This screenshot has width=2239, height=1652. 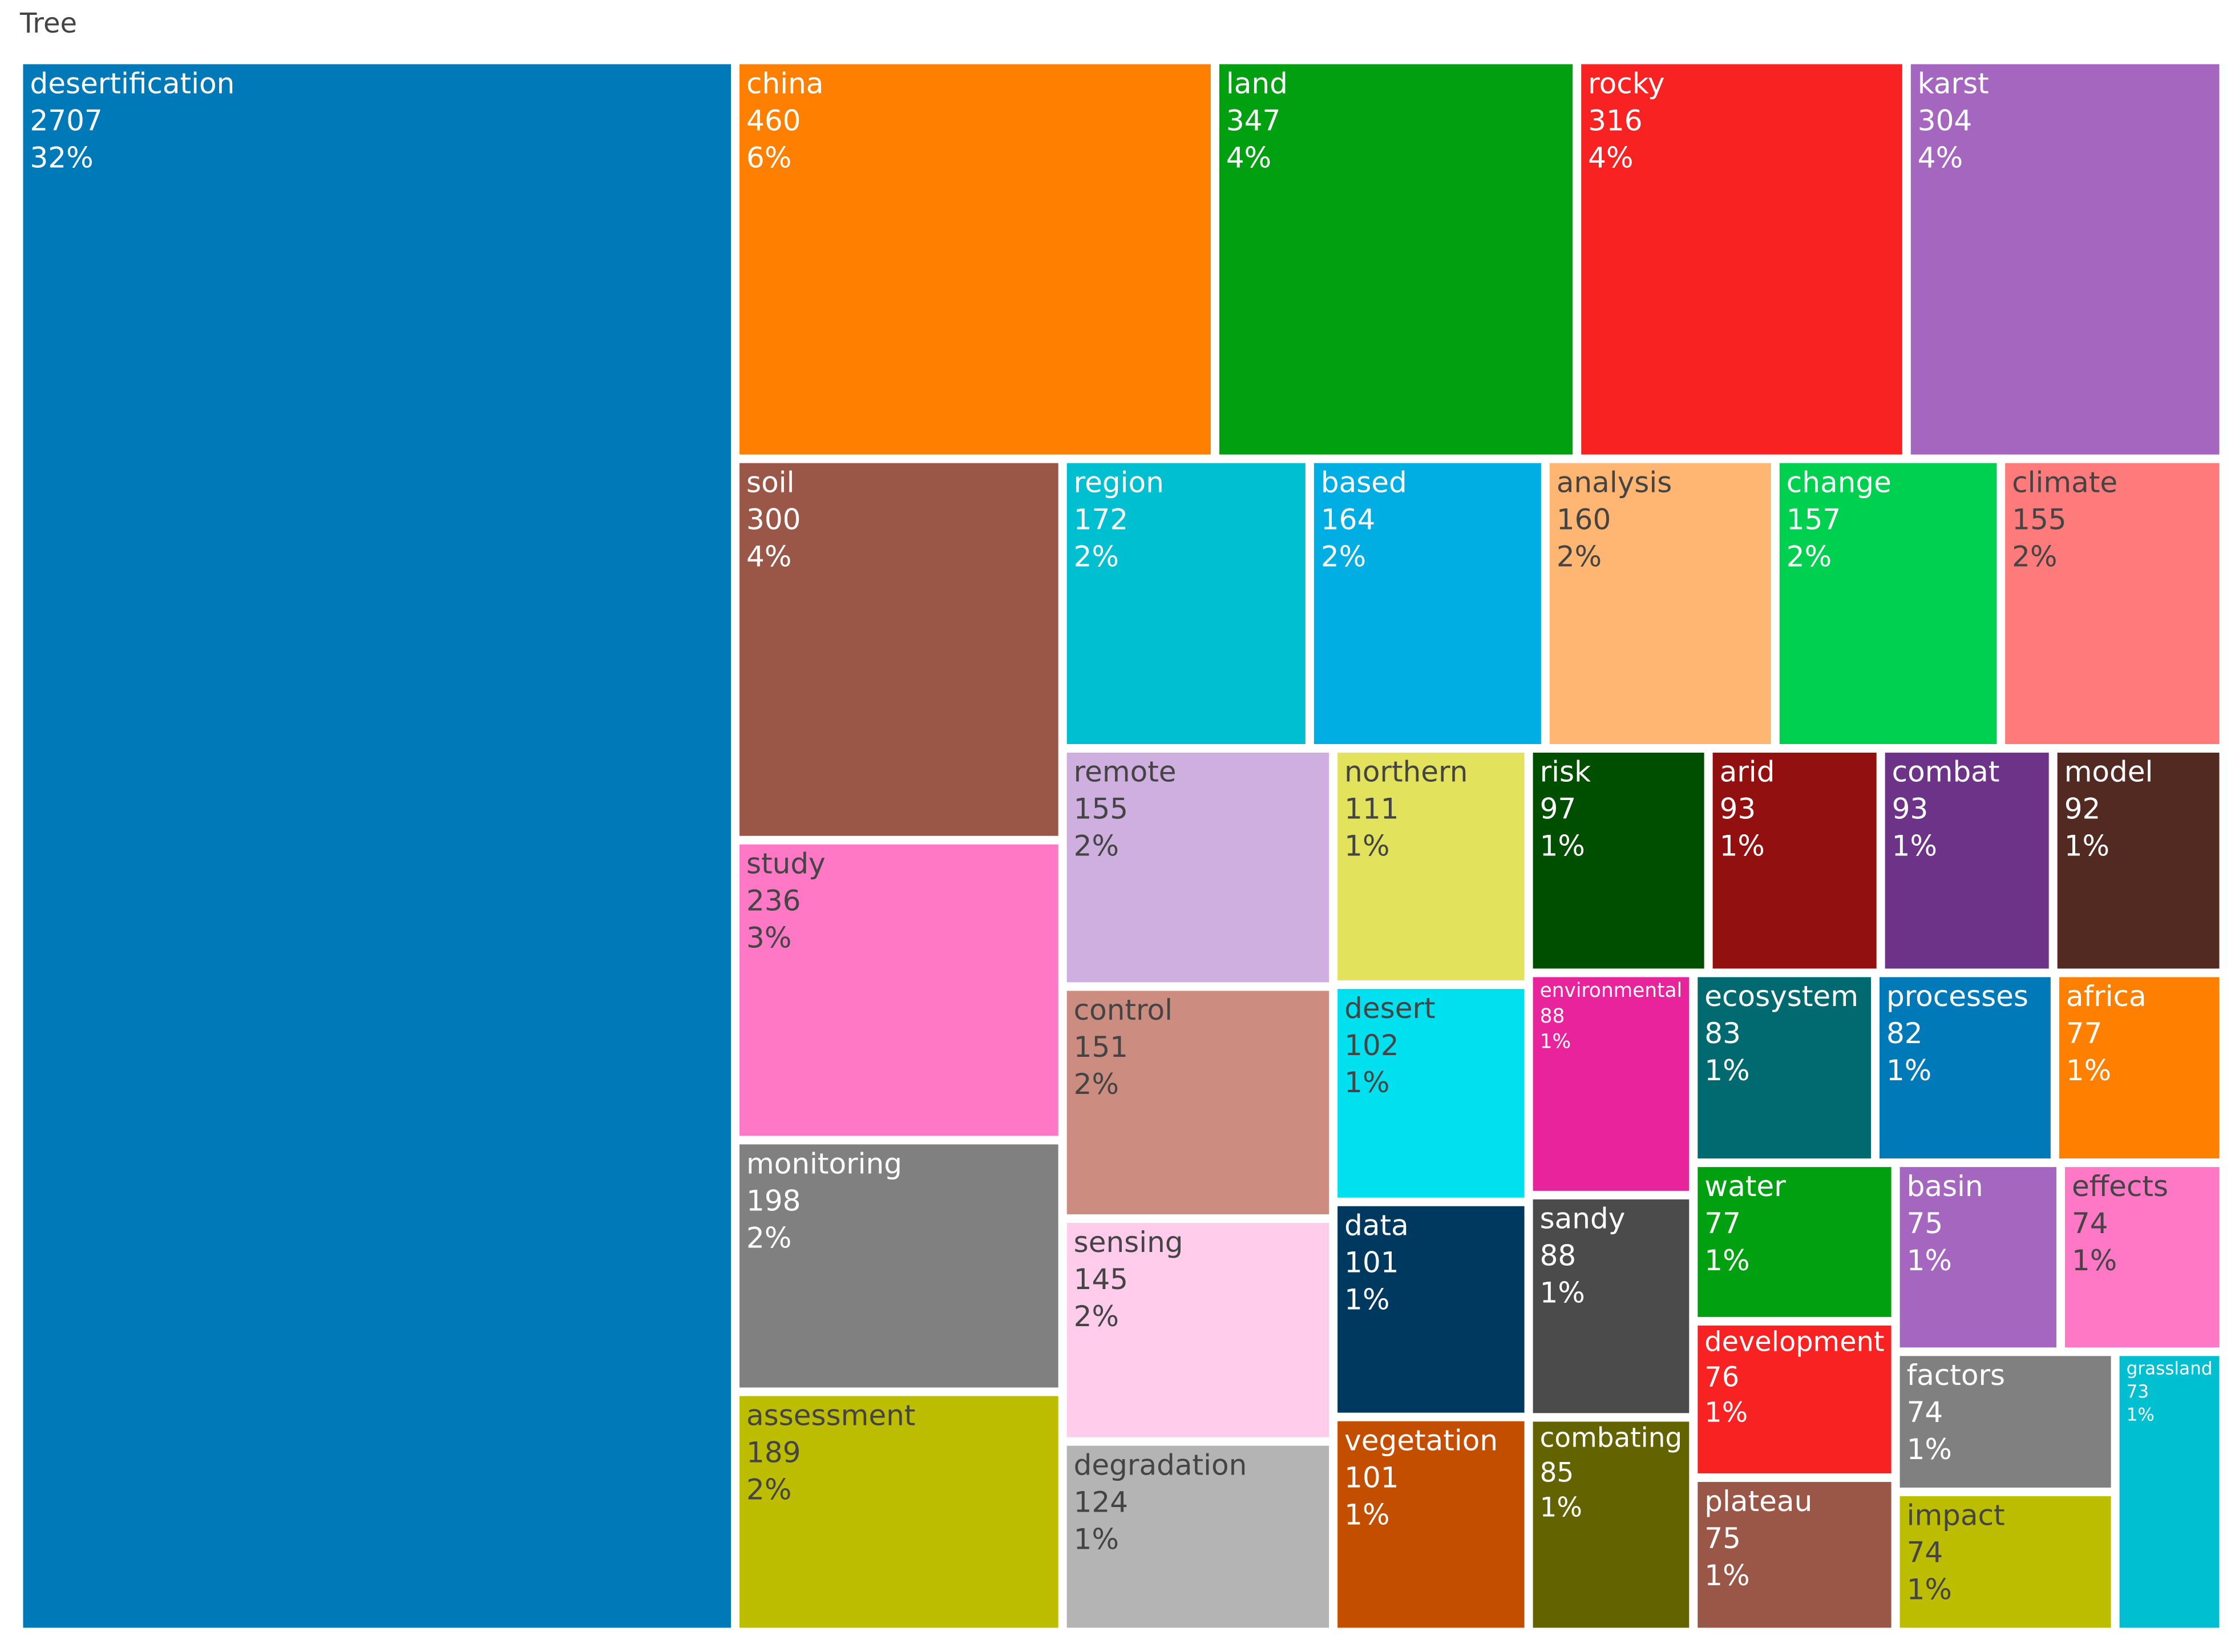 I want to click on tile-label: grassland, so click(x=2170, y=1369).